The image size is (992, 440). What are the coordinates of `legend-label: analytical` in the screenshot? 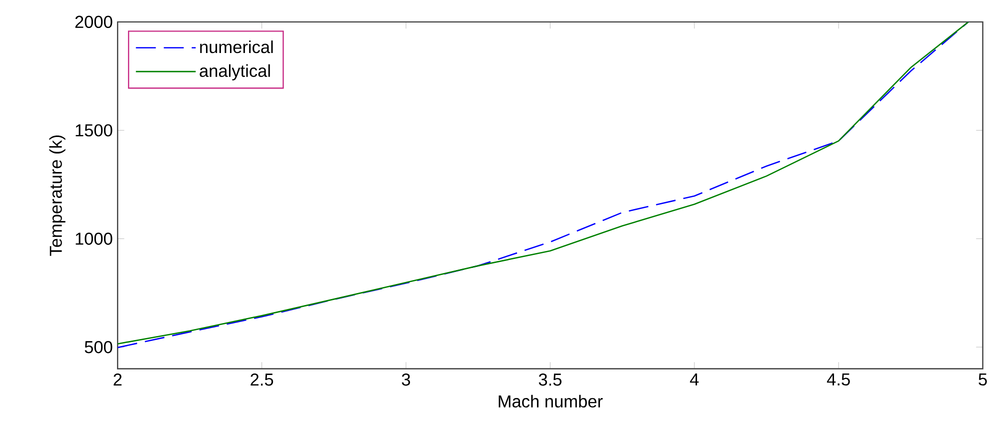 It's located at (235, 72).